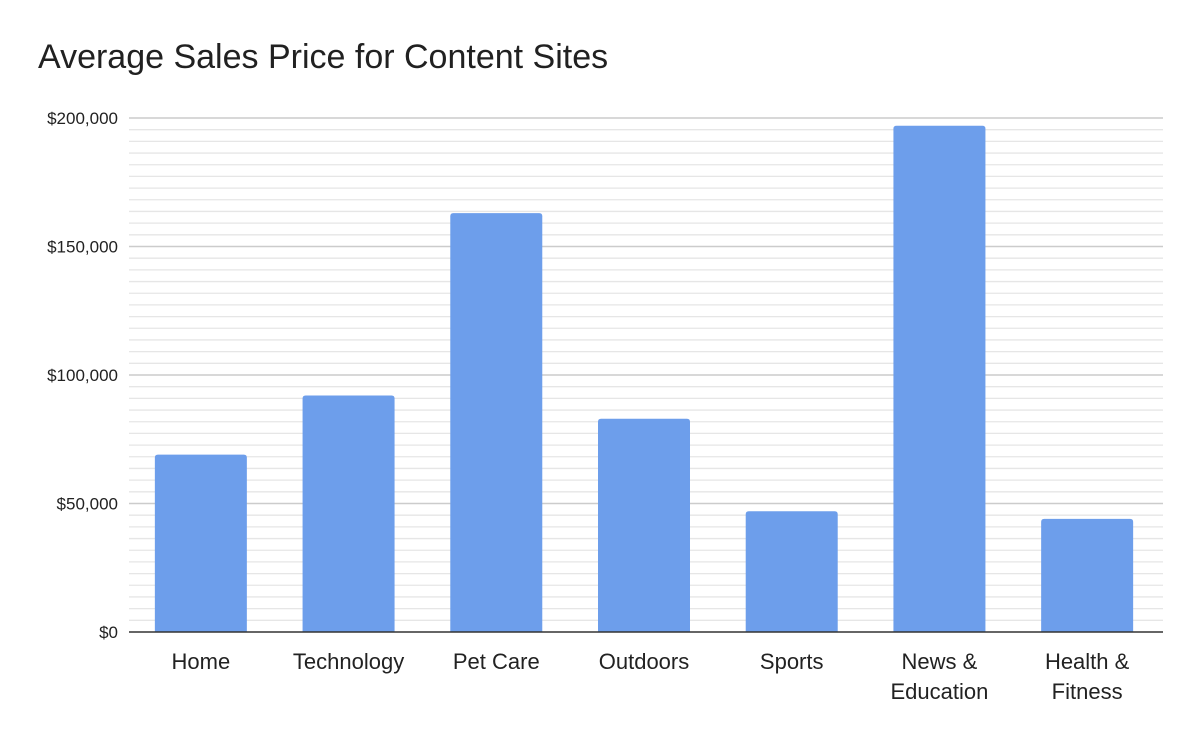 The width and height of the screenshot is (1200, 742). I want to click on chart-title: Average Sales Price for Content Sites, so click(323, 57).